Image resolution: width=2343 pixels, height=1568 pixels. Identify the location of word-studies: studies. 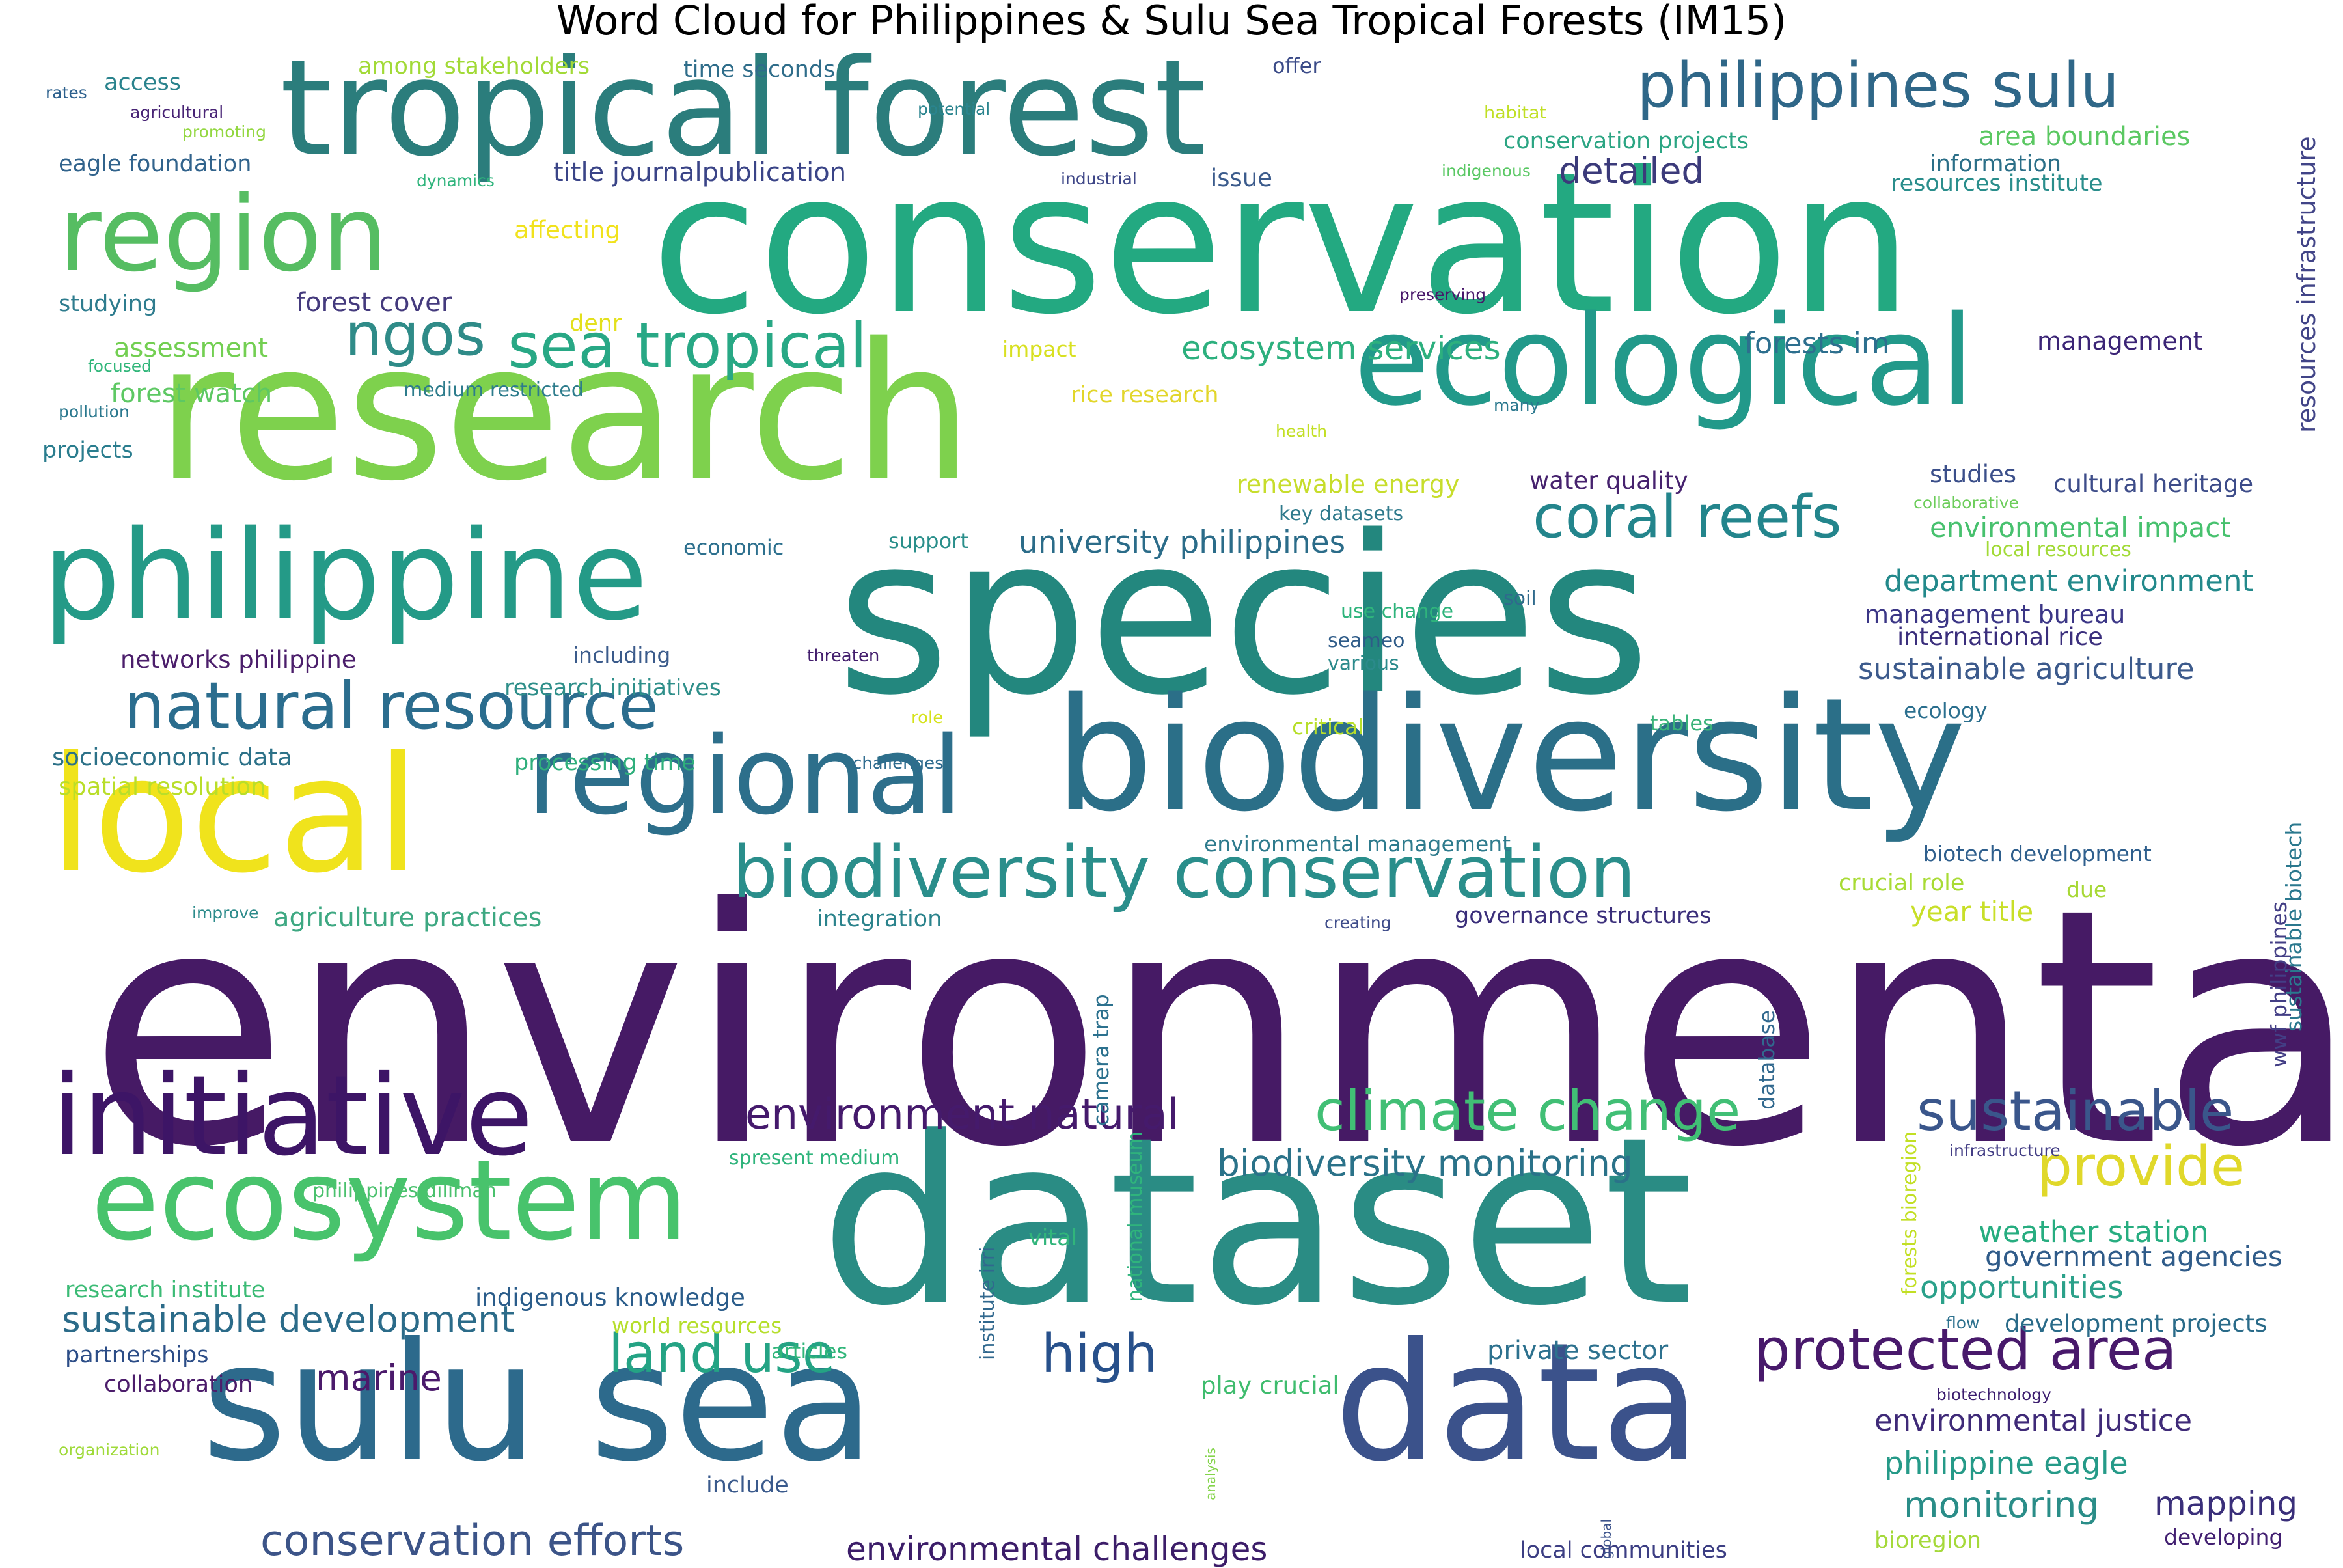
(1974, 474).